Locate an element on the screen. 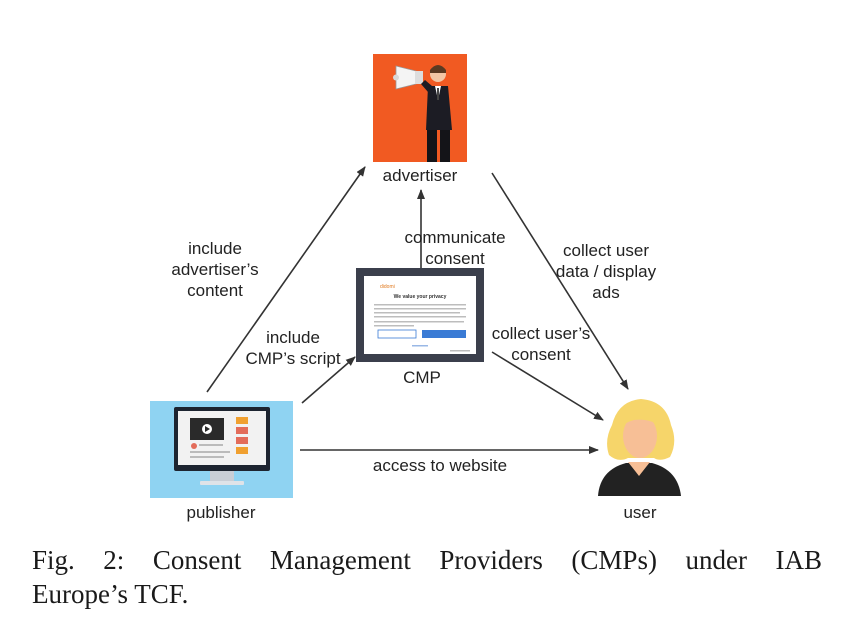 The image size is (853, 637). edge-label-communicate-consent: communicate consent is located at coordinates (455, 248).